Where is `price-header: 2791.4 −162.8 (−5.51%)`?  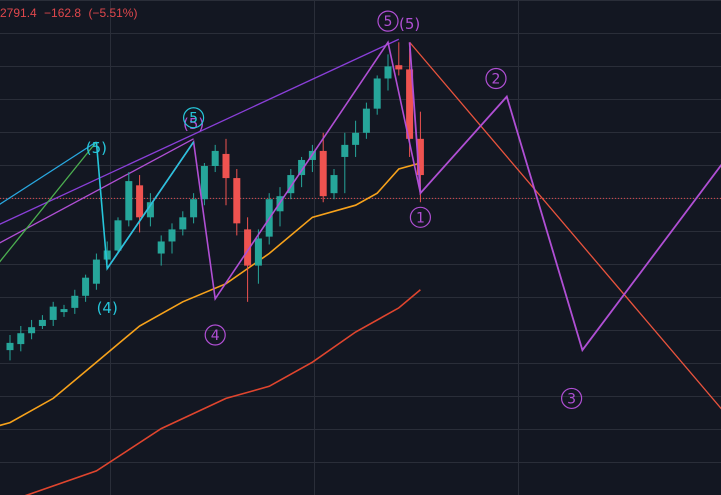 price-header: 2791.4 −162.8 (−5.51%) is located at coordinates (70, 13).